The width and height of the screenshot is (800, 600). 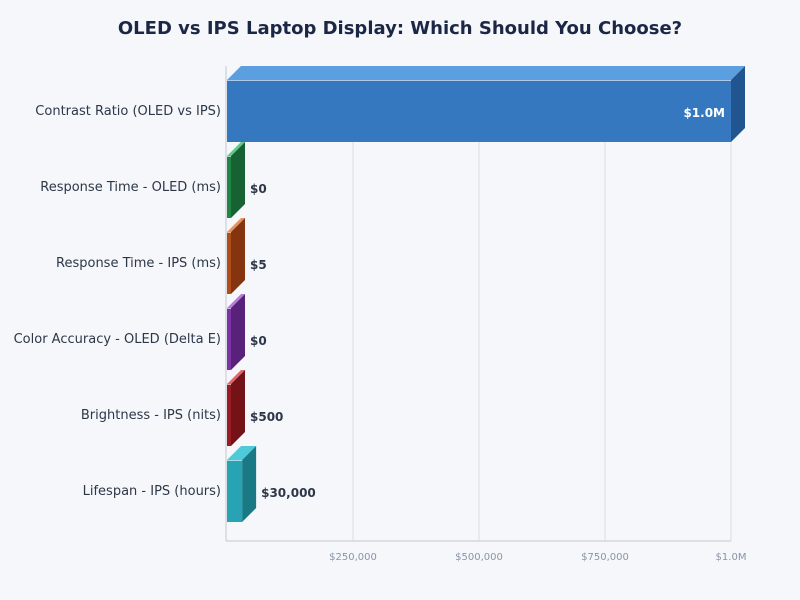 I want to click on x-tick-label: $500,000, so click(x=479, y=557).